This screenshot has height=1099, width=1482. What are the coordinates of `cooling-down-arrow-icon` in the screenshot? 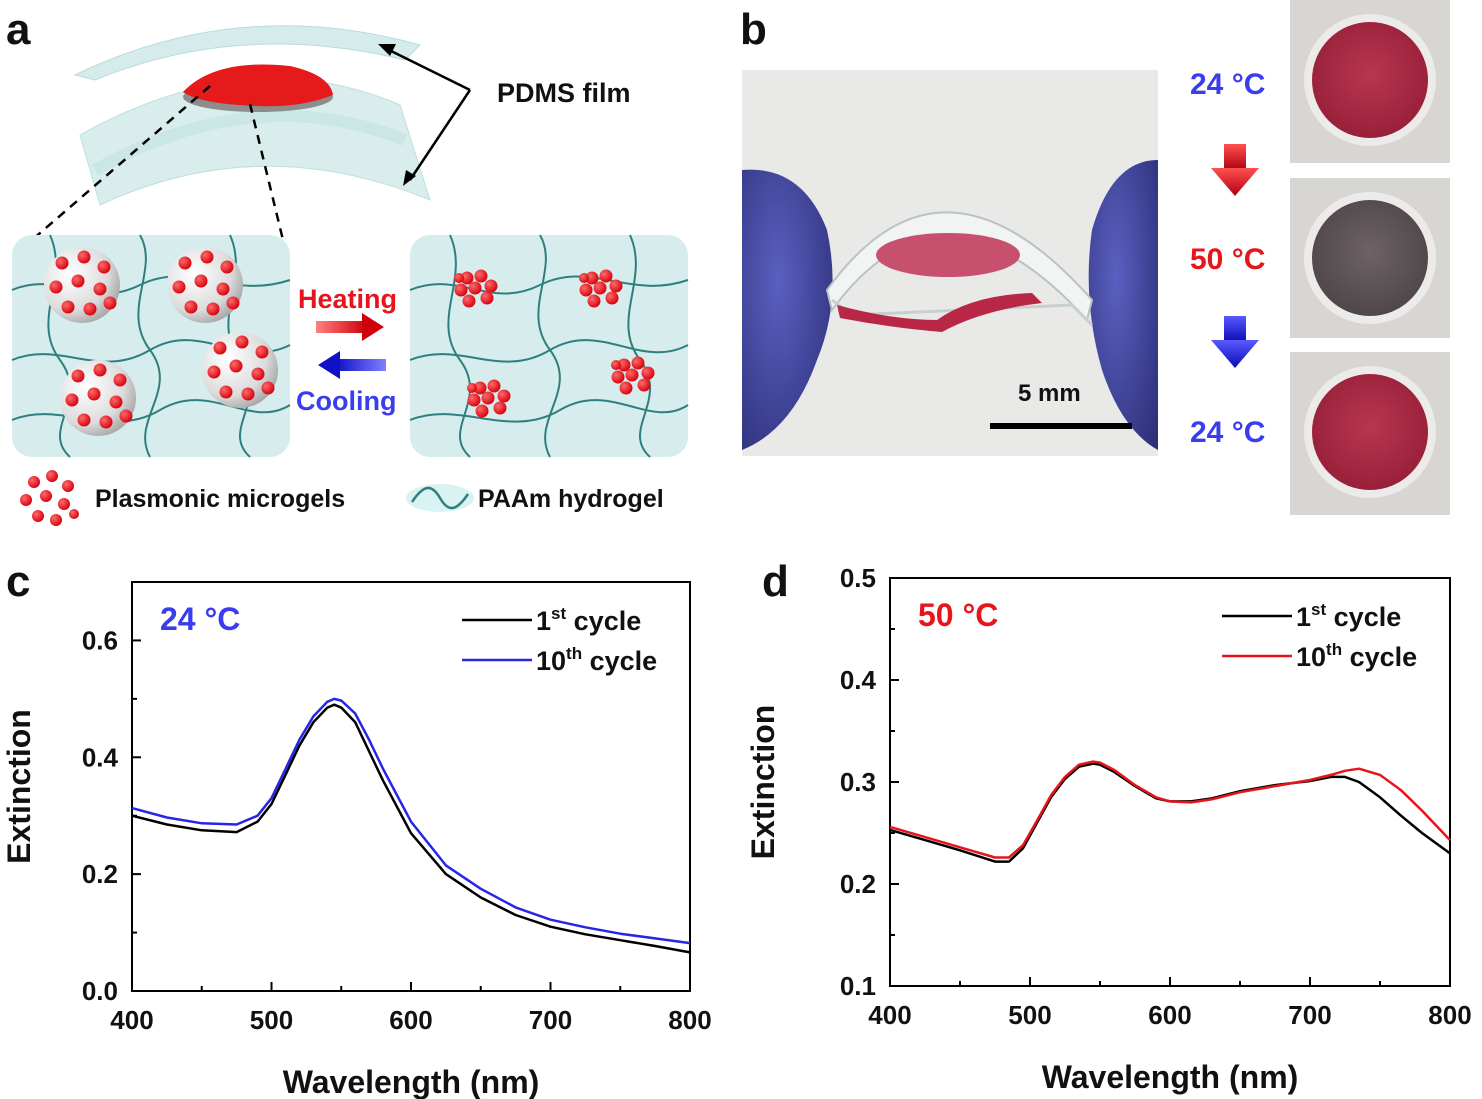 It's located at (1235, 342).